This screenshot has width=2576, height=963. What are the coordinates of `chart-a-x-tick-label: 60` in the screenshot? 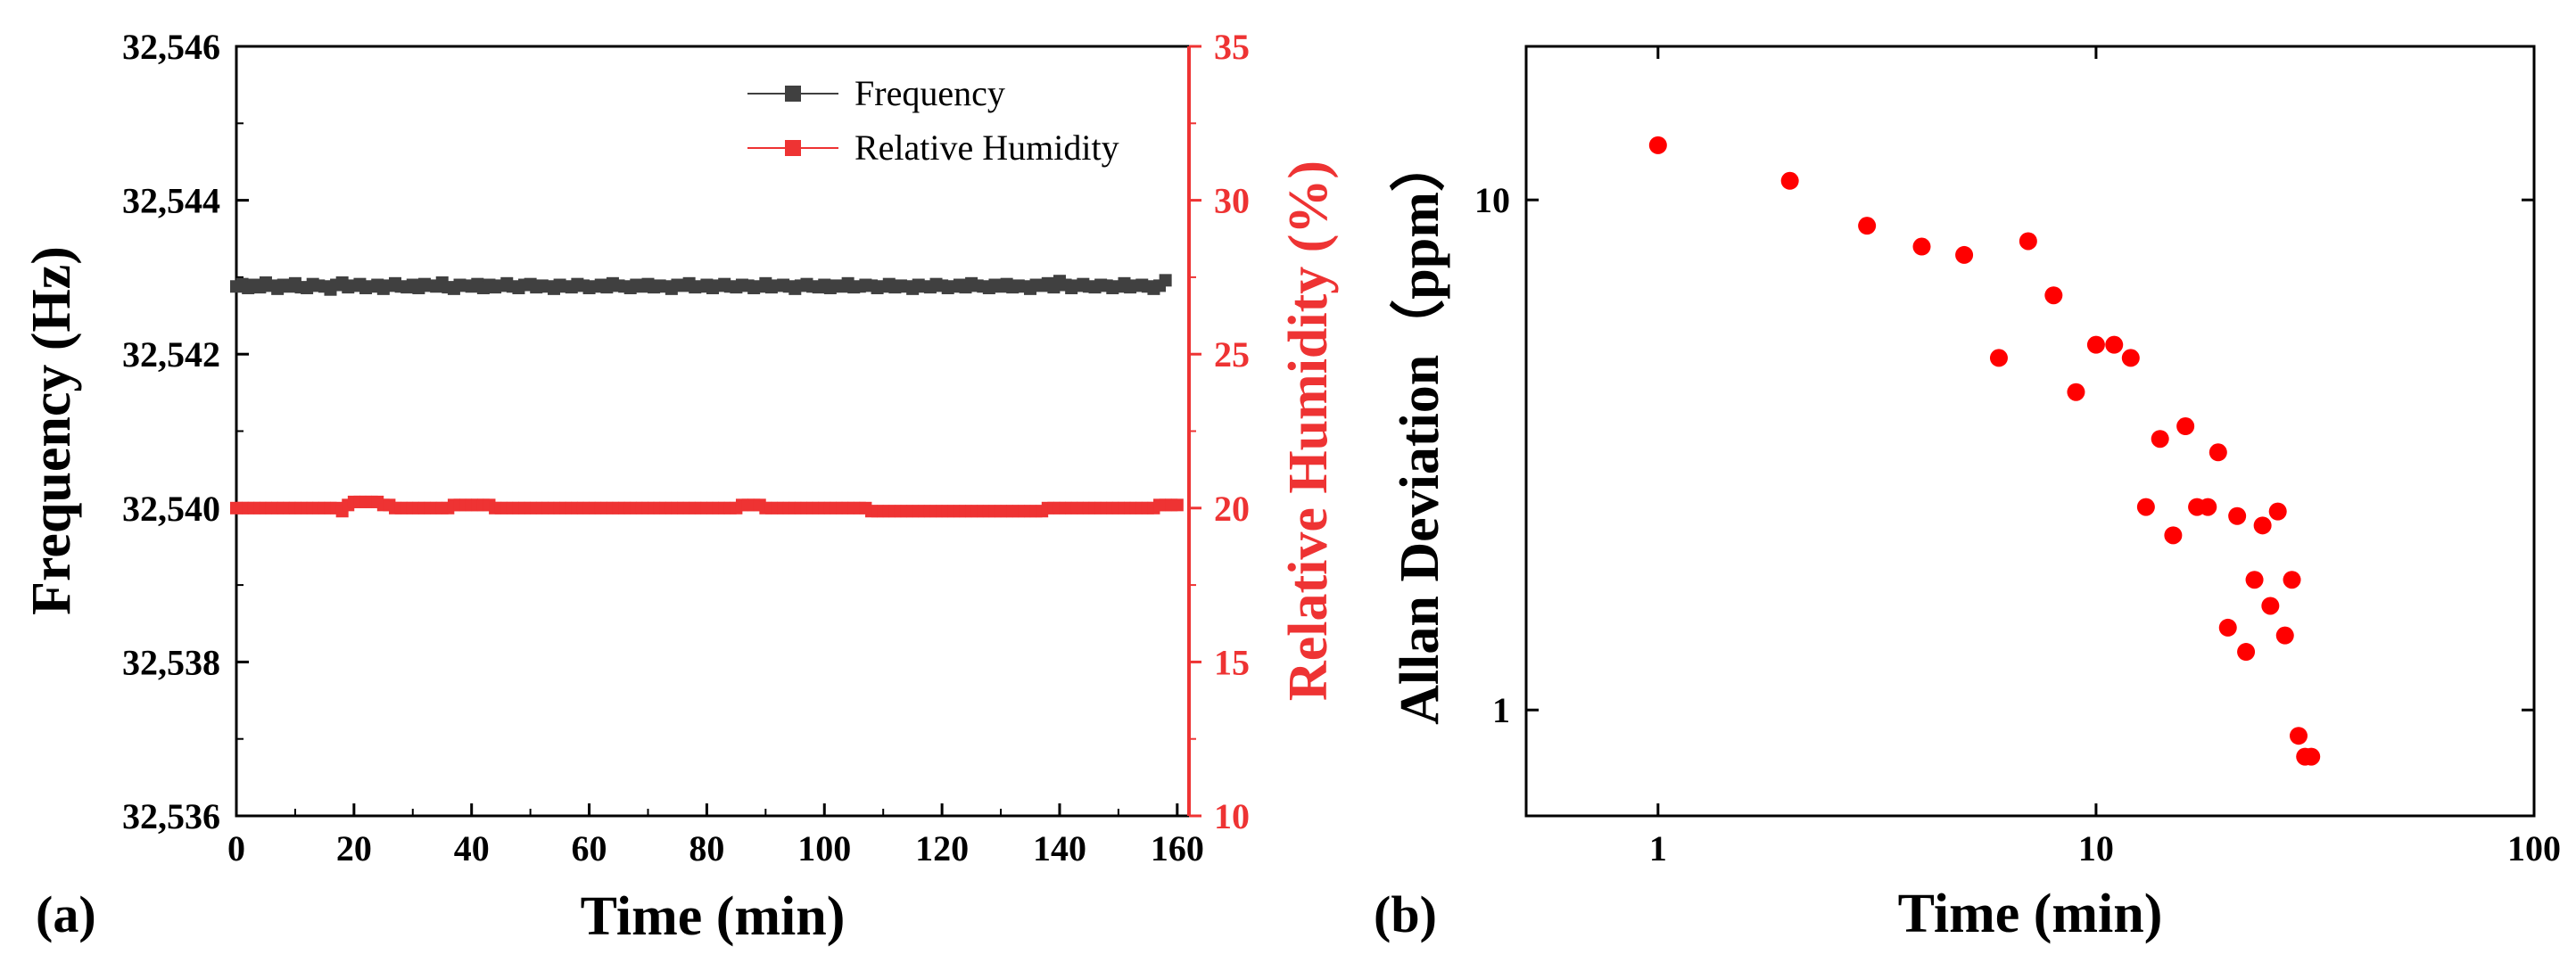 It's located at (590, 848).